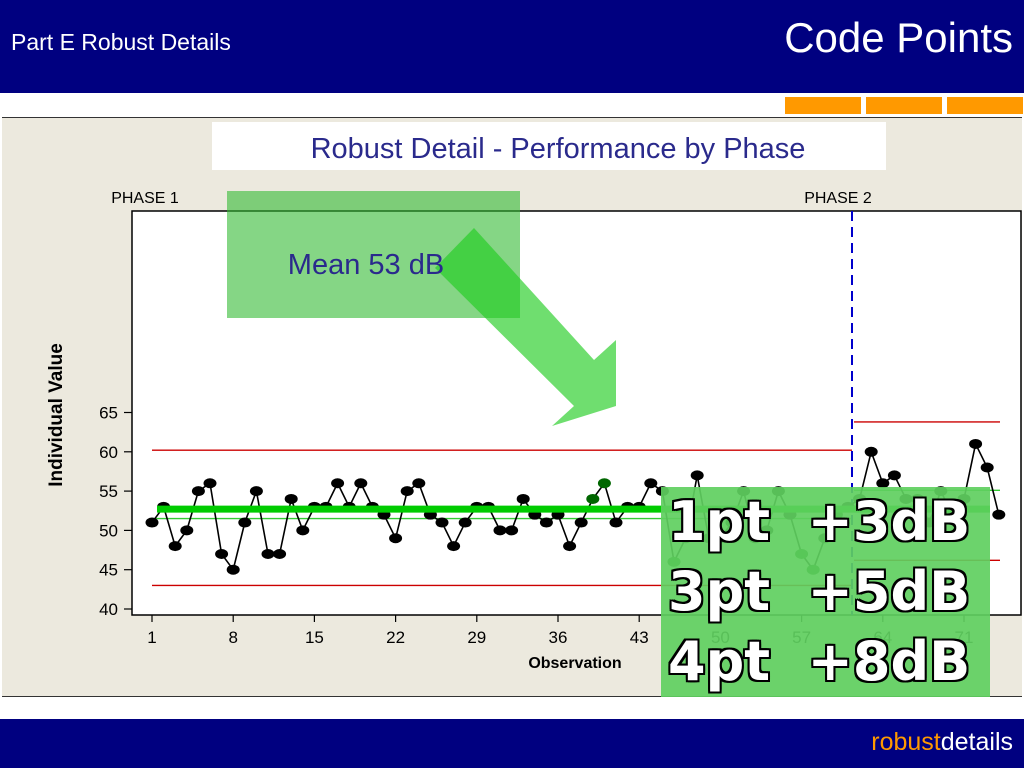  I want to click on x-tick-label: 8, so click(232, 637).